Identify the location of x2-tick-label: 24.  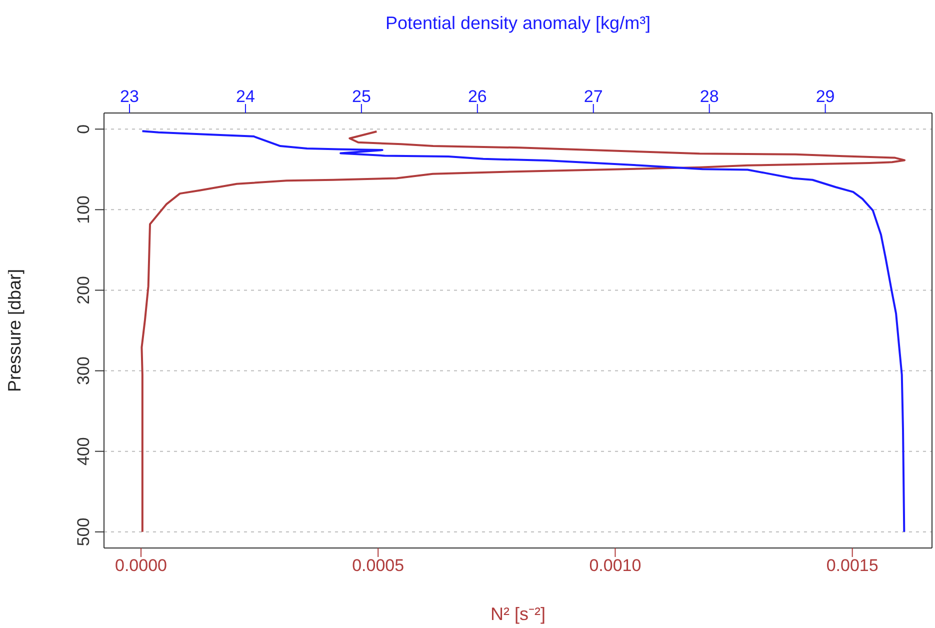
(245, 96).